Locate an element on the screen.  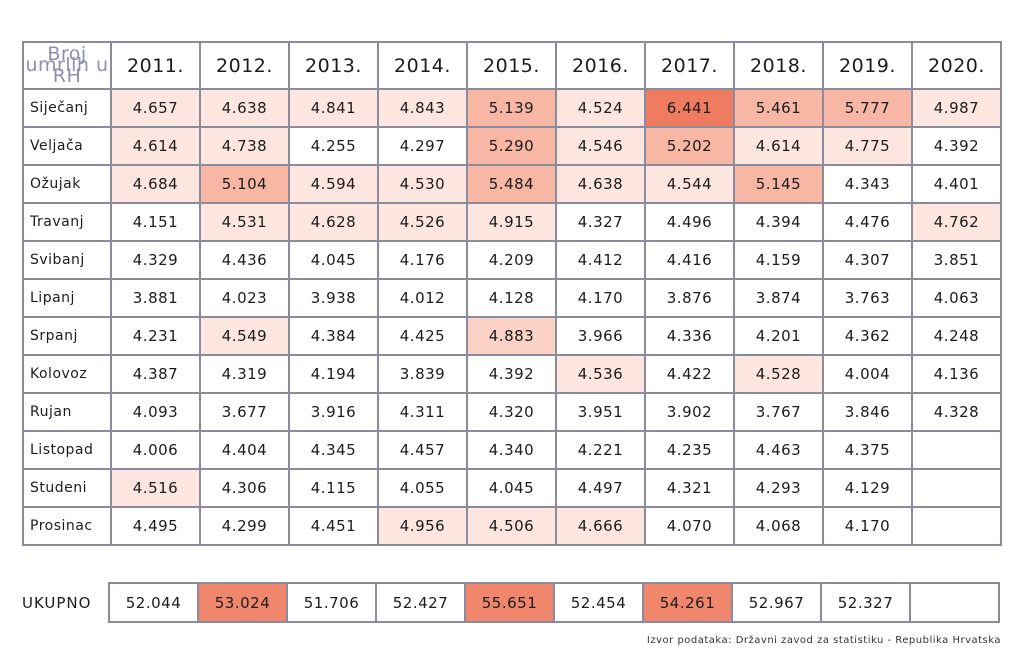
year-header: 2017. is located at coordinates (689, 65).